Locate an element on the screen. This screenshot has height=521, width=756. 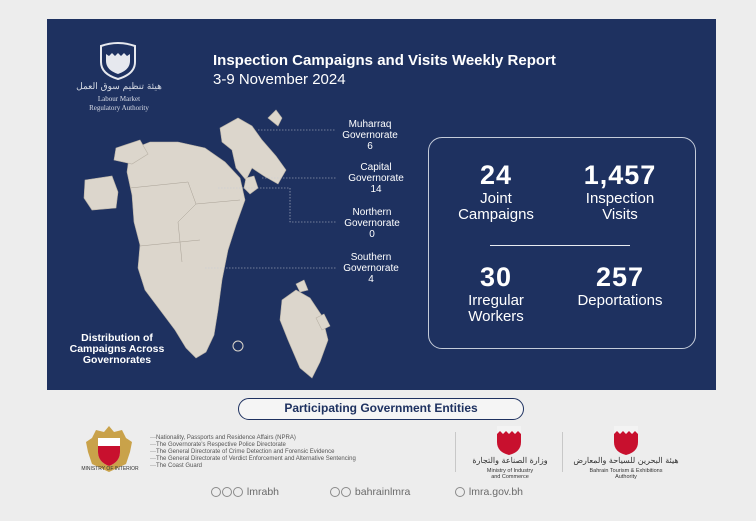
gov-muharraq-count: 6 is located at coordinates (370, 146).